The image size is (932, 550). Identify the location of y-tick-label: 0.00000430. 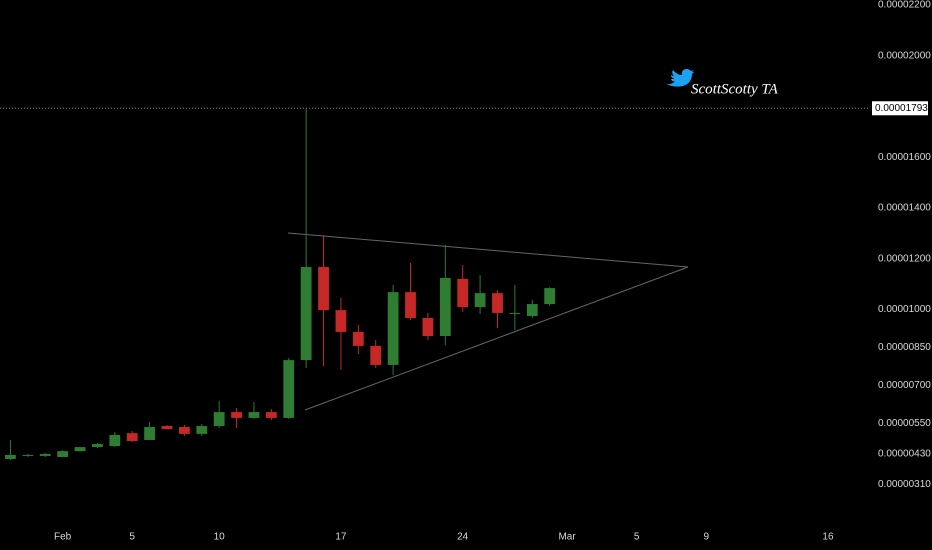
(904, 454).